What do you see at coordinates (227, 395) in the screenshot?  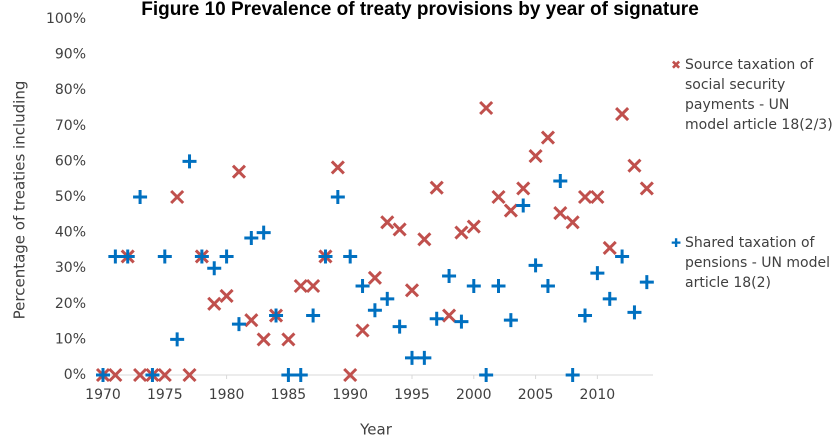 I see `x-tick-label: 1980` at bounding box center [227, 395].